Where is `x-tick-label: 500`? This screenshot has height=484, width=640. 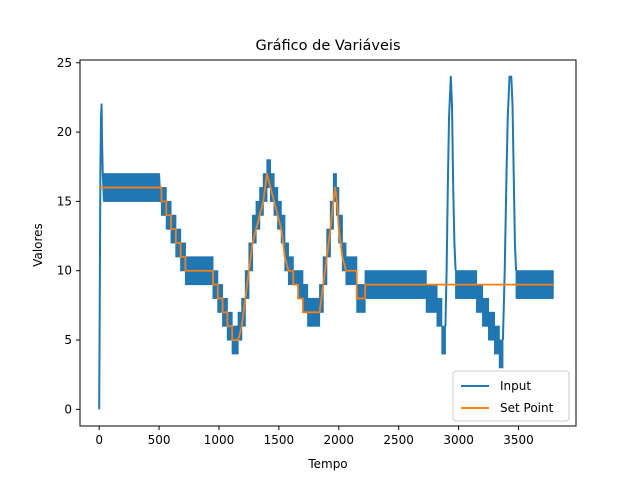
x-tick-label: 500 is located at coordinates (159, 440).